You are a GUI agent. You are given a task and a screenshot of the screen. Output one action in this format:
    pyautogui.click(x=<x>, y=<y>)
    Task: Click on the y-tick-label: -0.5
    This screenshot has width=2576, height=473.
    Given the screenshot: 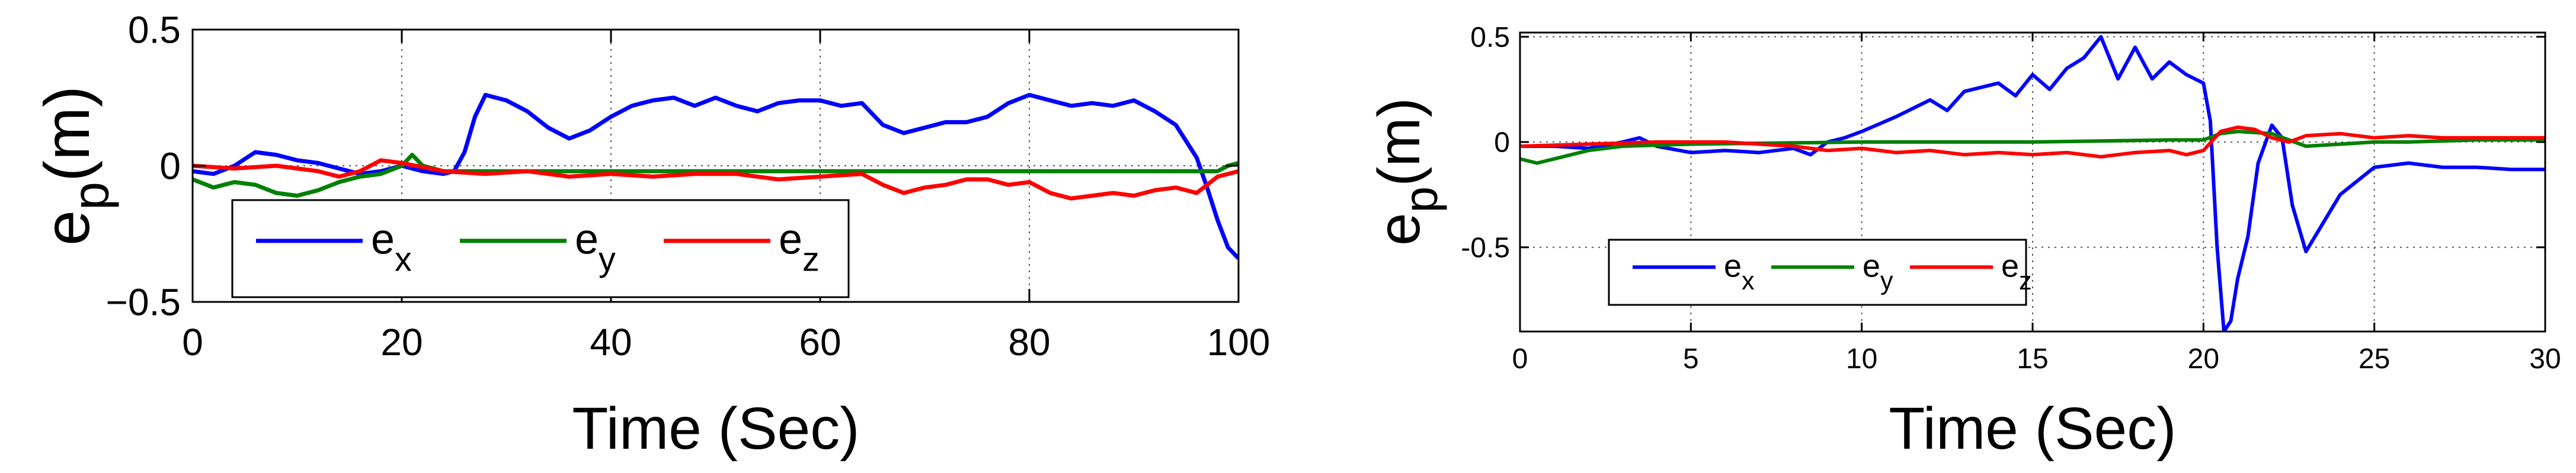 What is the action you would take?
    pyautogui.click(x=1485, y=249)
    